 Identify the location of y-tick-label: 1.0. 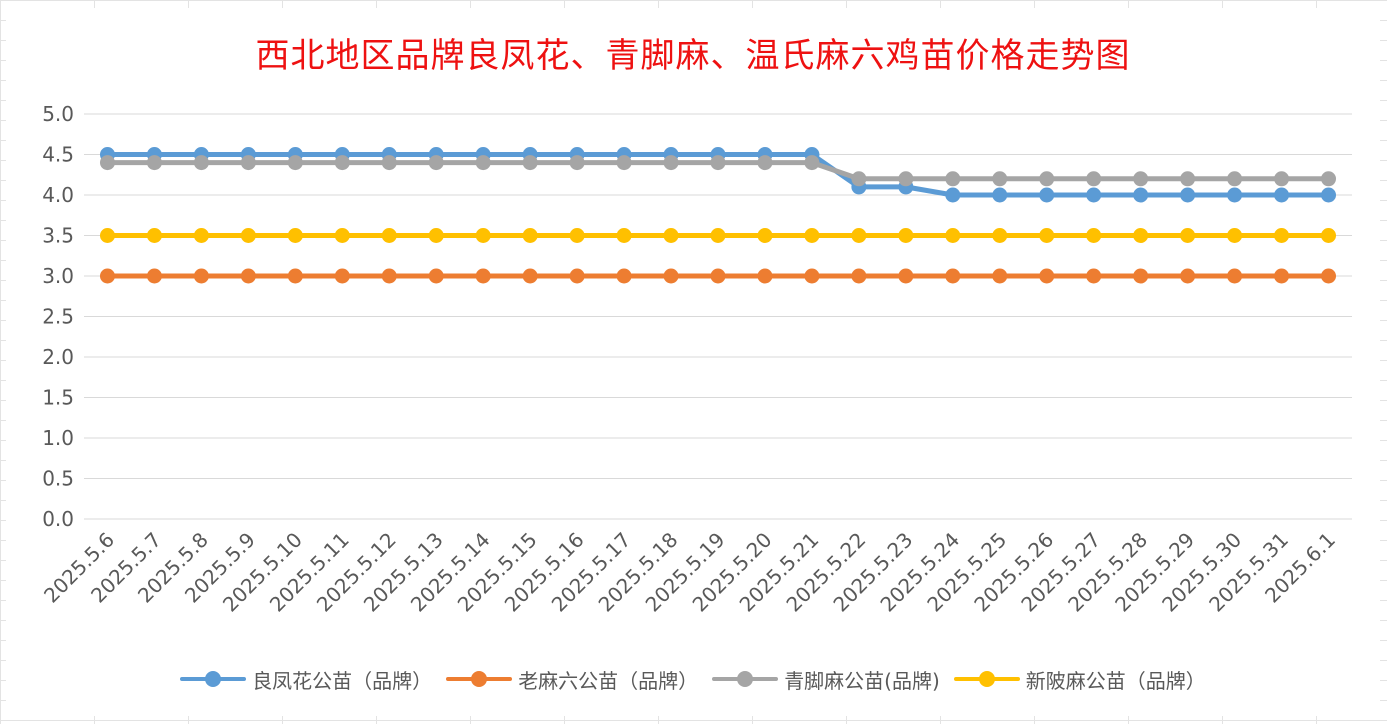
(58, 438).